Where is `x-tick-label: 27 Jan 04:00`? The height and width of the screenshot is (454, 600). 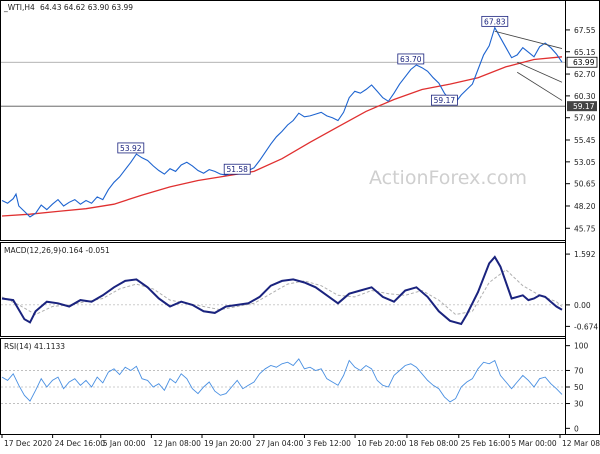 x-tick-label: 27 Jan 04:00 is located at coordinates (280, 443).